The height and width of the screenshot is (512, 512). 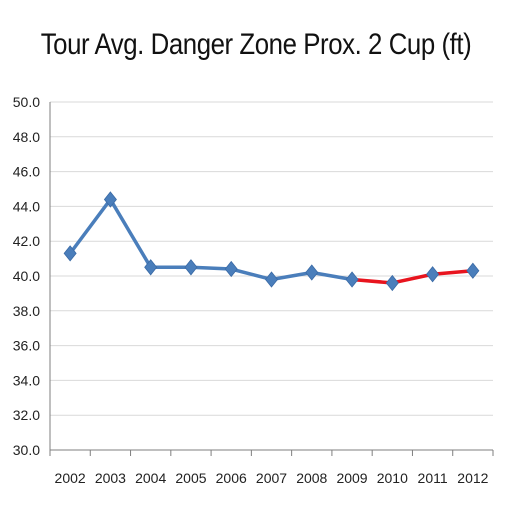 I want to click on y-tick-label: 38.0, so click(x=26, y=311).